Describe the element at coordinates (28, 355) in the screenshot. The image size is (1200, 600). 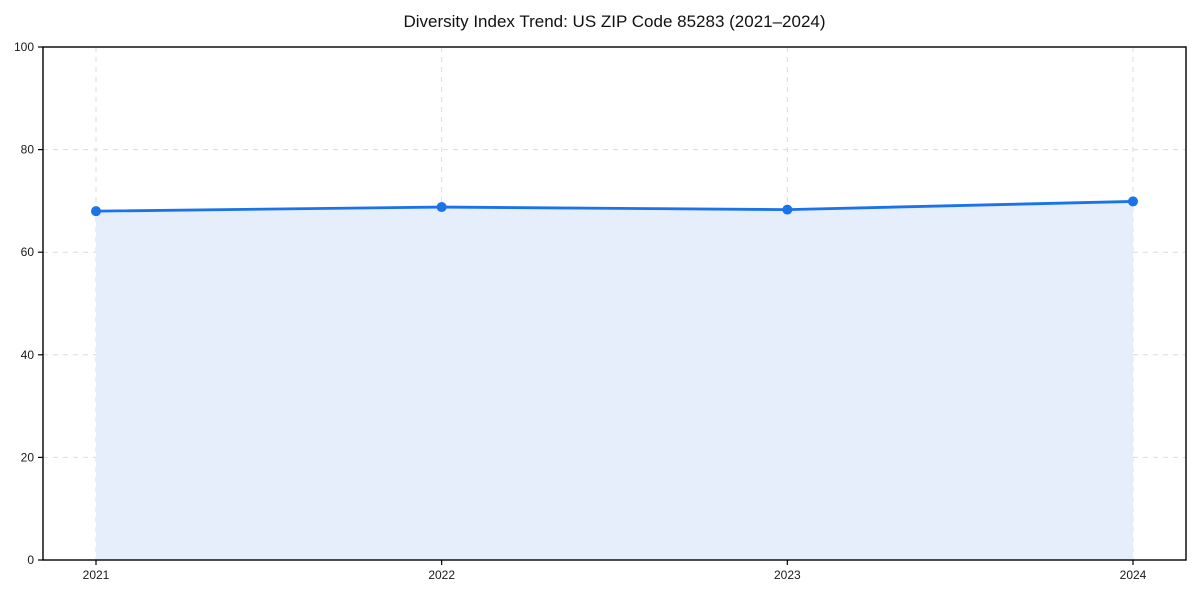
I see `y-tick-label: 40` at that location.